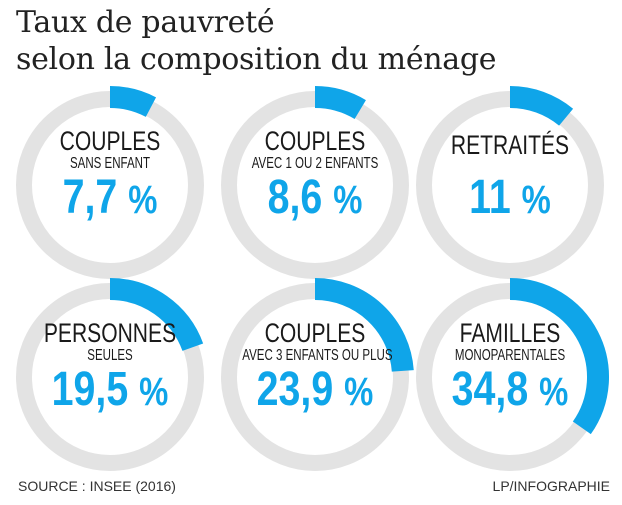 The width and height of the screenshot is (622, 505). Describe the element at coordinates (90, 197) in the screenshot. I see `value-number: 7,7` at that location.